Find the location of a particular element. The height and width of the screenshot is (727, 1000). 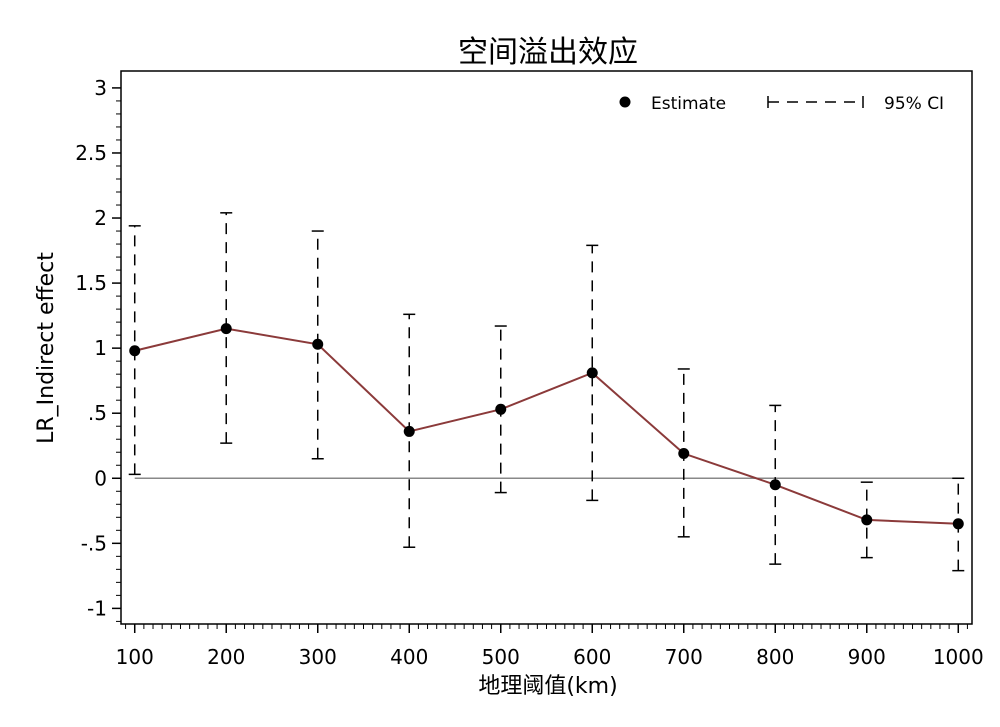

x-tick-label: 1000 is located at coordinates (958, 657).